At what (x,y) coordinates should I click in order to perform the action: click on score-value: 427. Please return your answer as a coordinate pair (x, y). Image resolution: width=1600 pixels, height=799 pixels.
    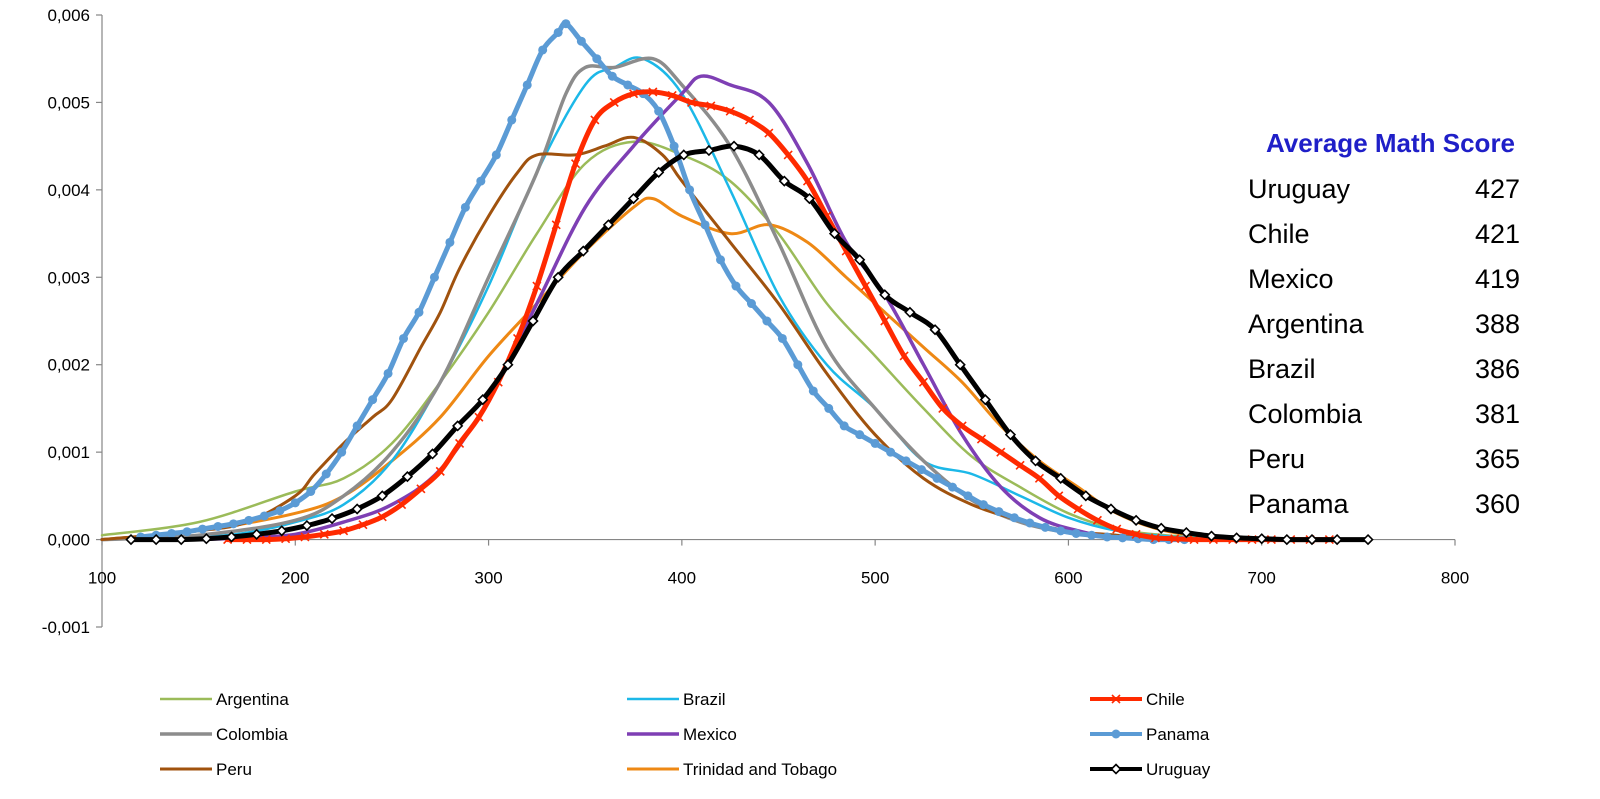
    Looking at the image, I should click on (1497, 189).